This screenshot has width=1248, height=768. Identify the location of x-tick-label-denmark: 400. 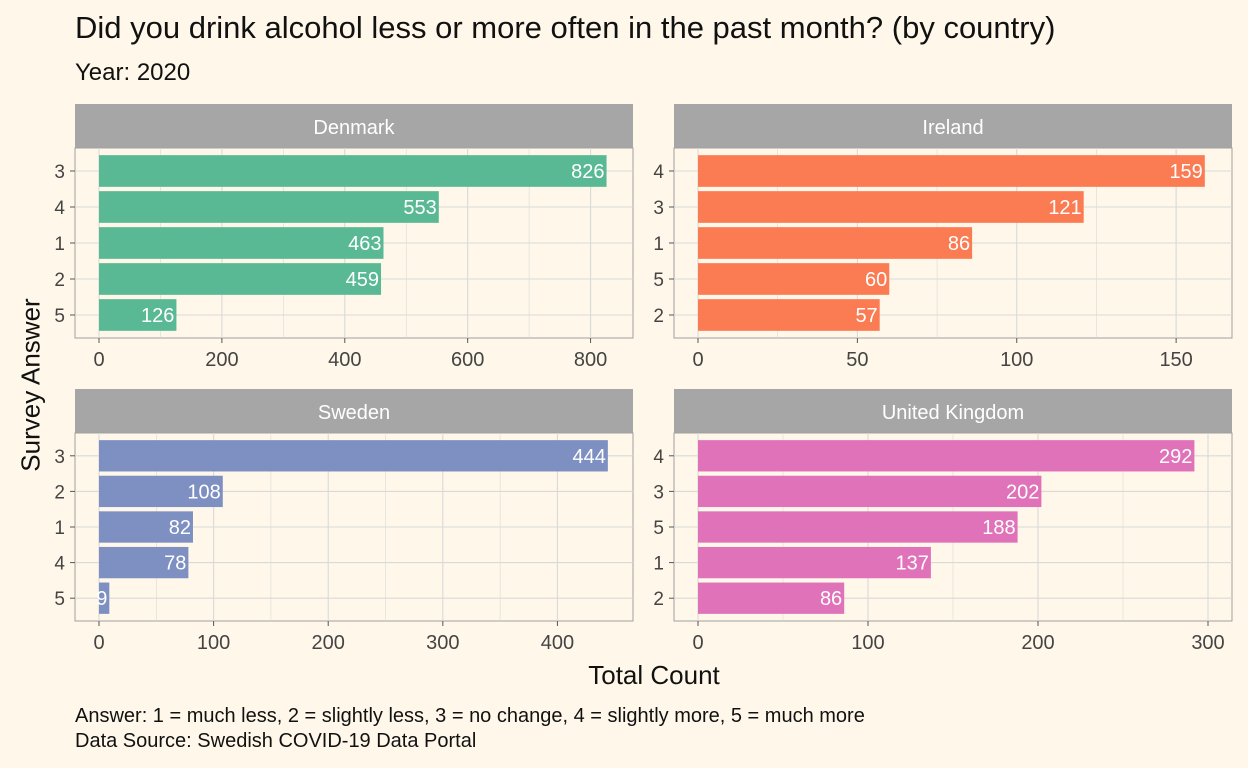
(344, 360).